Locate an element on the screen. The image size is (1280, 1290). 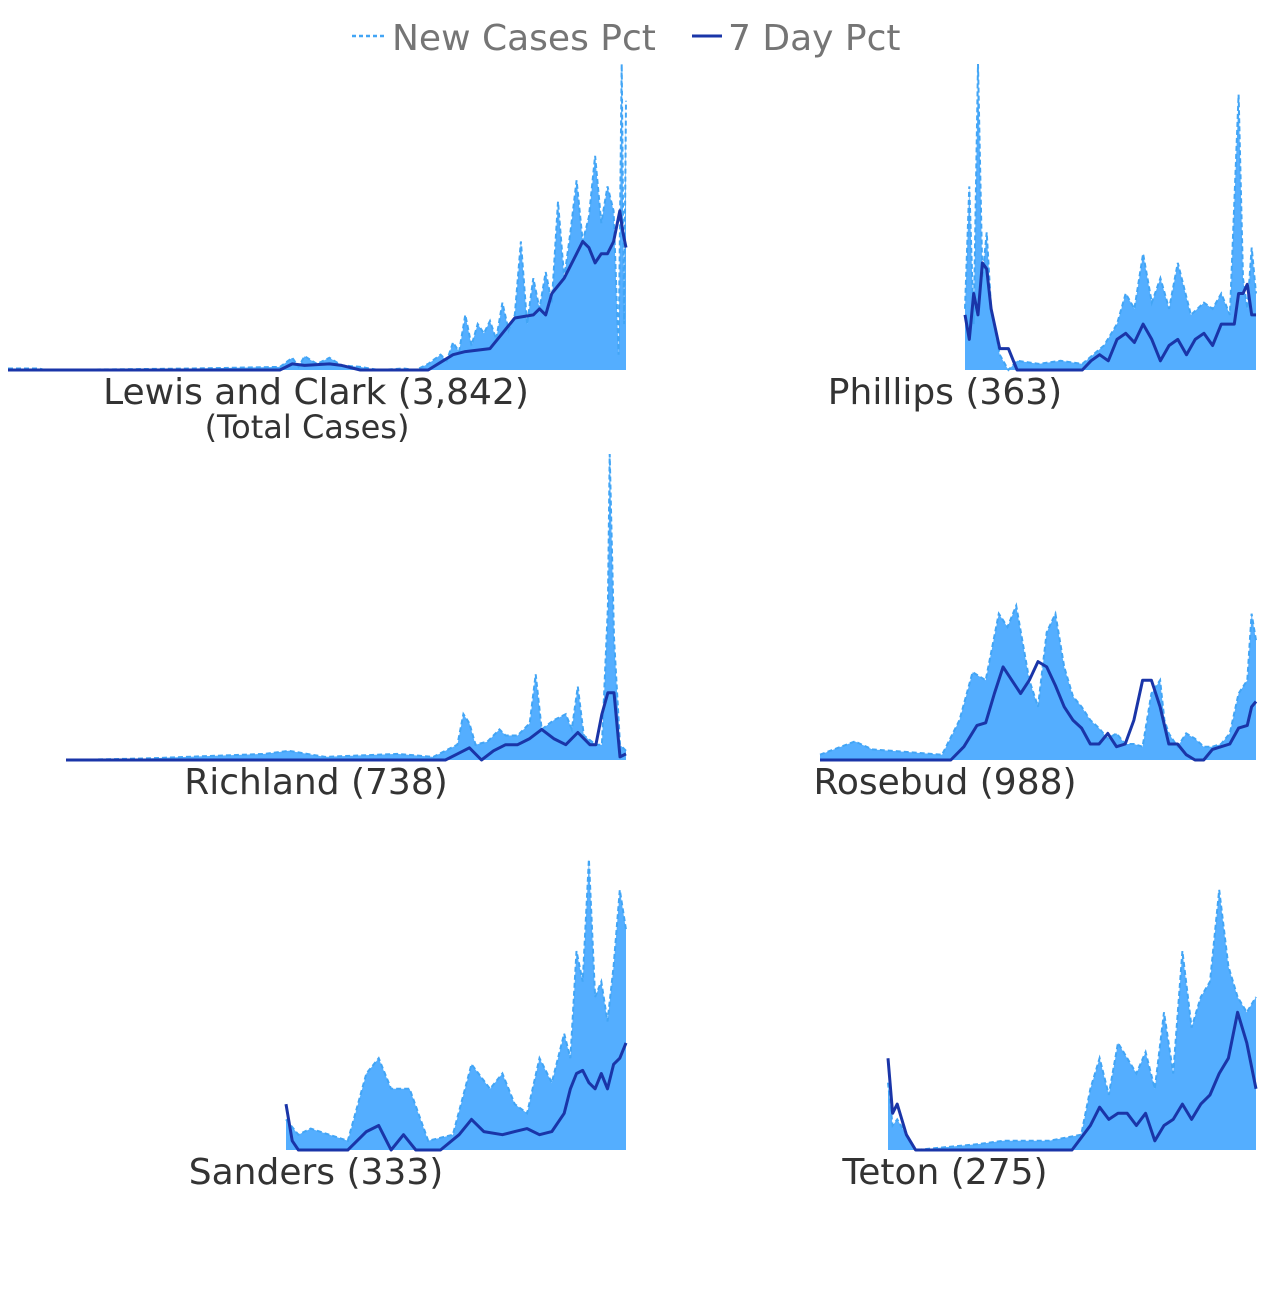
panel-title: Sanders (333) is located at coordinates (316, 1172).